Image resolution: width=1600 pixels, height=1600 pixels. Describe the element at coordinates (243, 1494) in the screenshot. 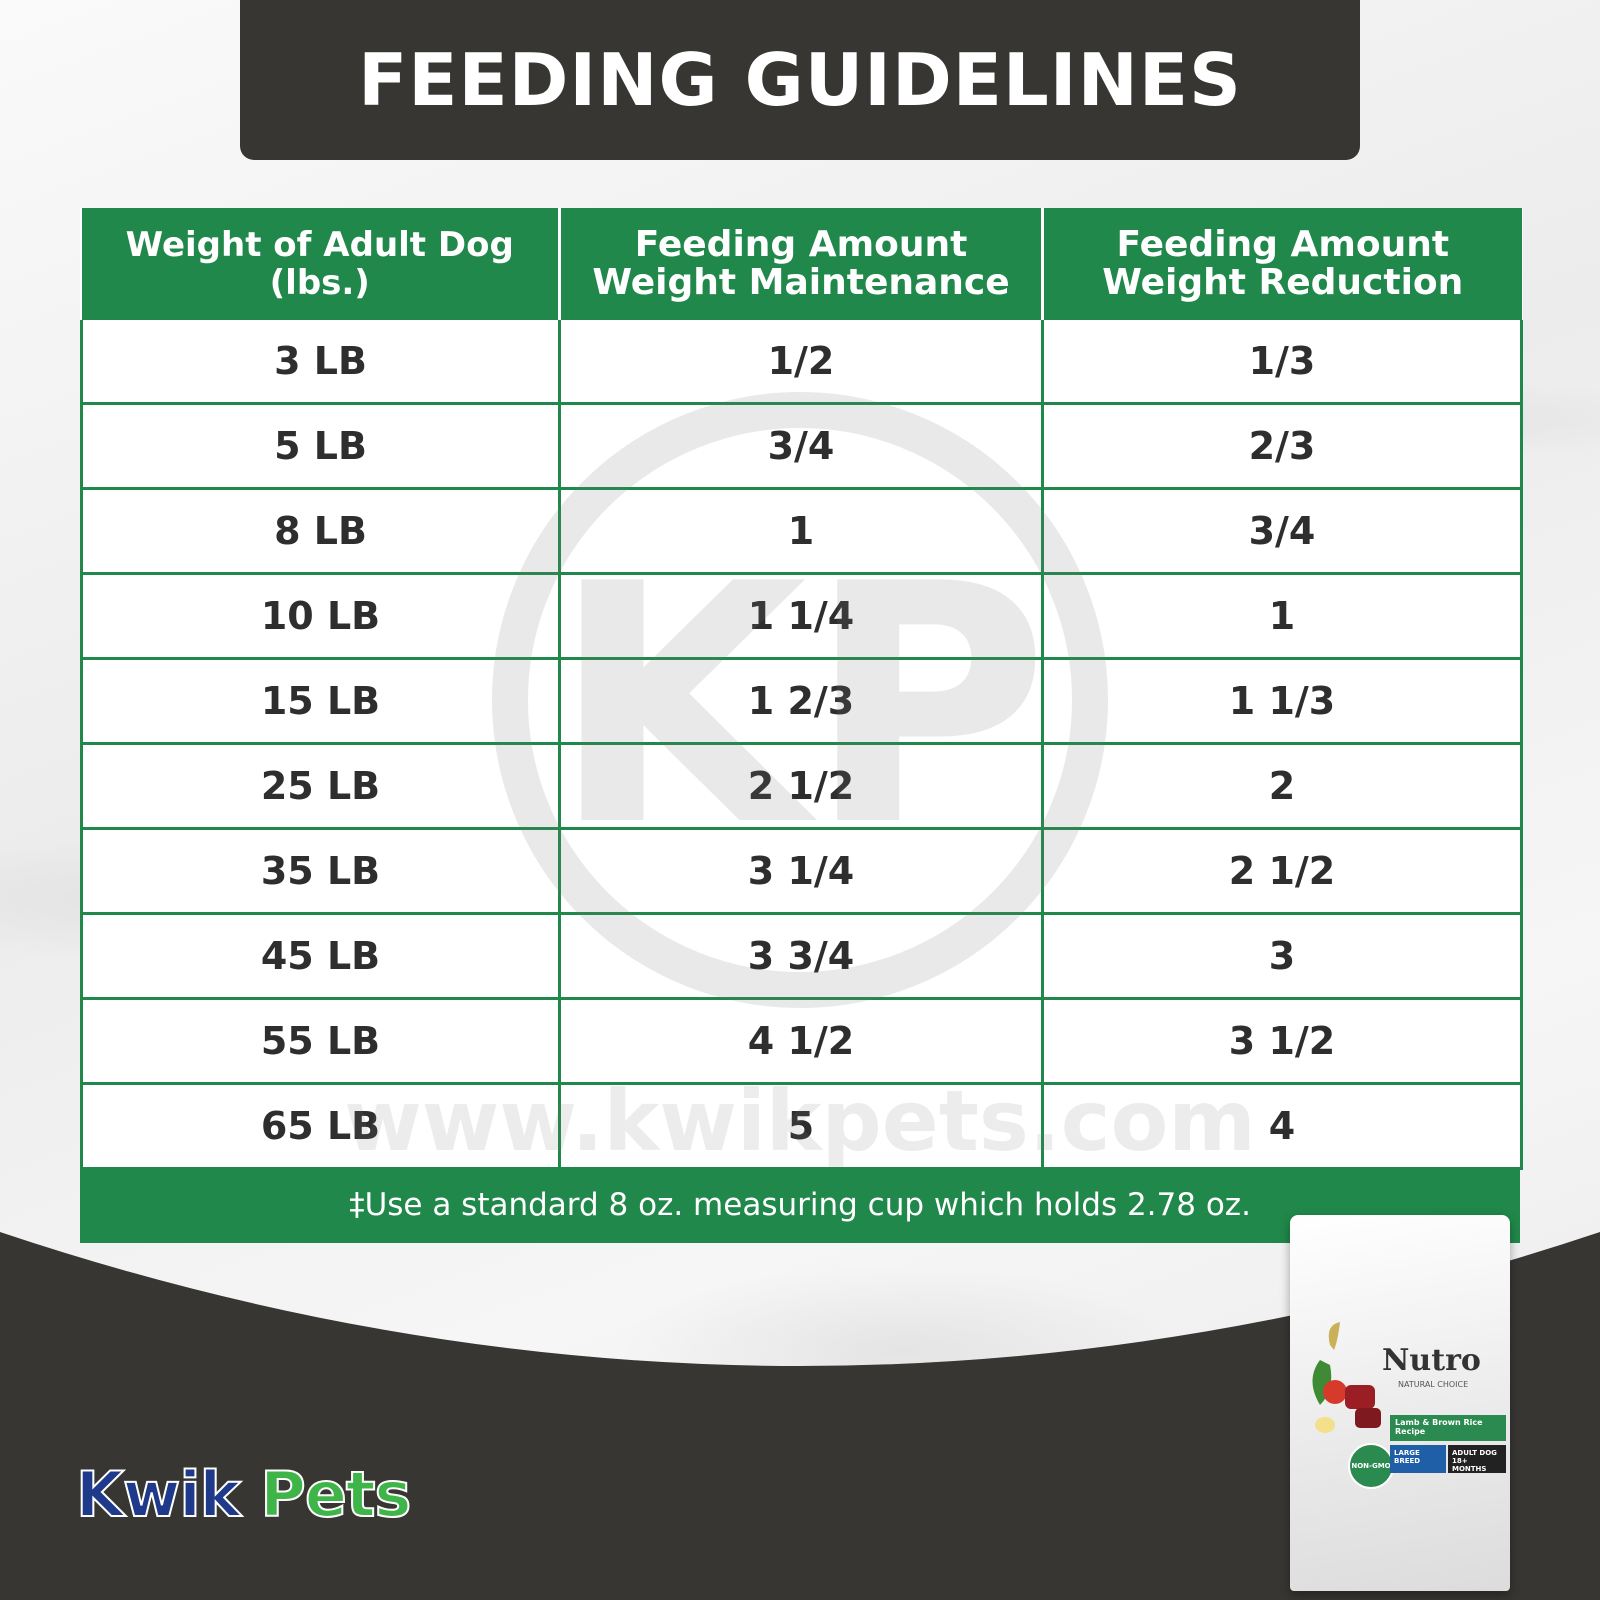

I see `kwik-pets-logo: Kwik Pets` at that location.